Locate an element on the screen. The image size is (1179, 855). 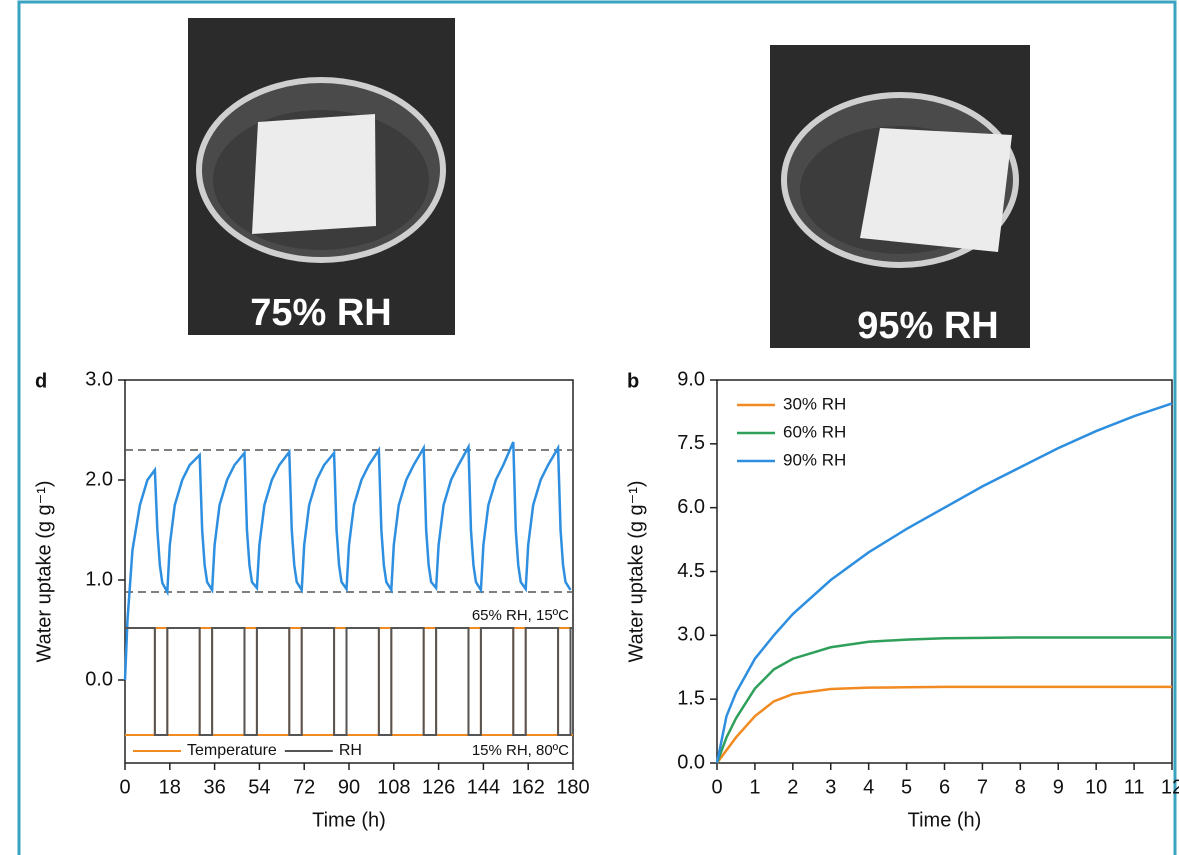
x-tick-label: 9 is located at coordinates (1058, 787).